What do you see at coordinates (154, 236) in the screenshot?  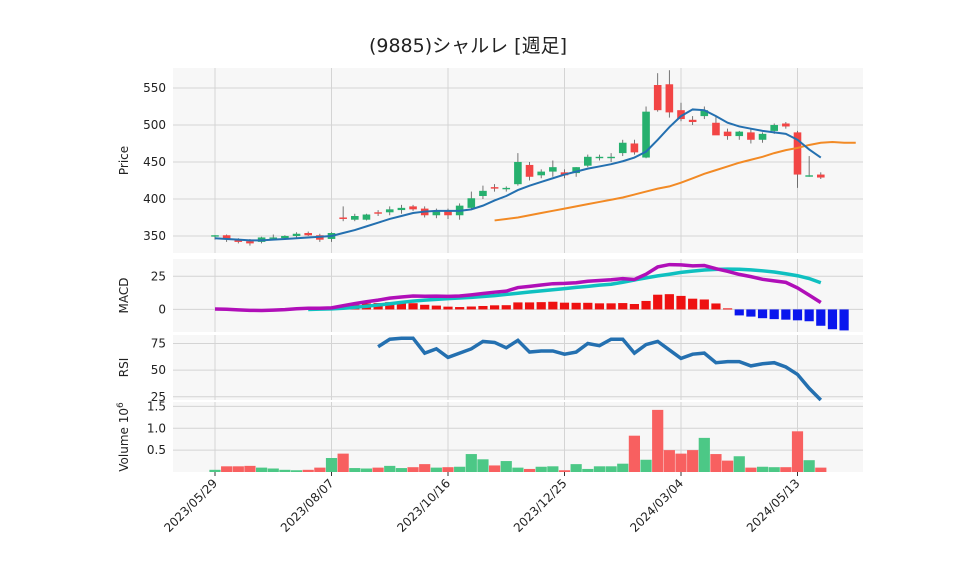 I see `price-ytick-label: 350` at bounding box center [154, 236].